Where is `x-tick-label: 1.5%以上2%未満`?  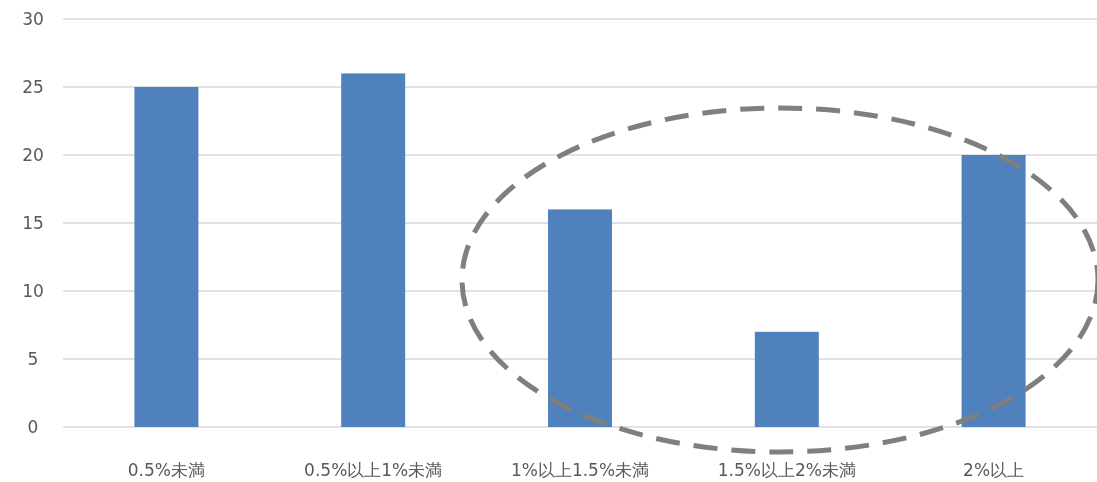
x-tick-label: 1.5%以上2%未満 is located at coordinates (786, 470).